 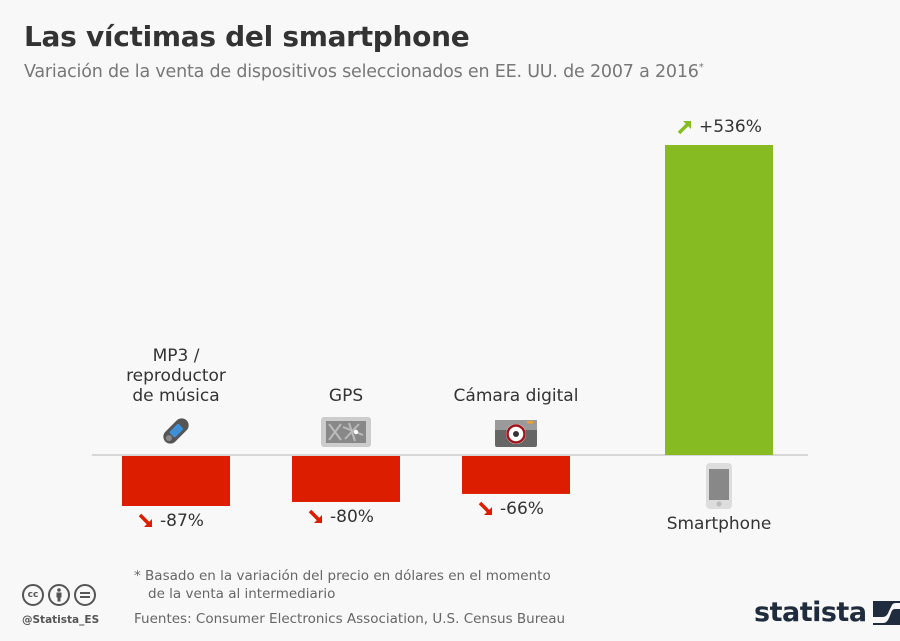 What do you see at coordinates (346, 432) in the screenshot?
I see `gps-icon` at bounding box center [346, 432].